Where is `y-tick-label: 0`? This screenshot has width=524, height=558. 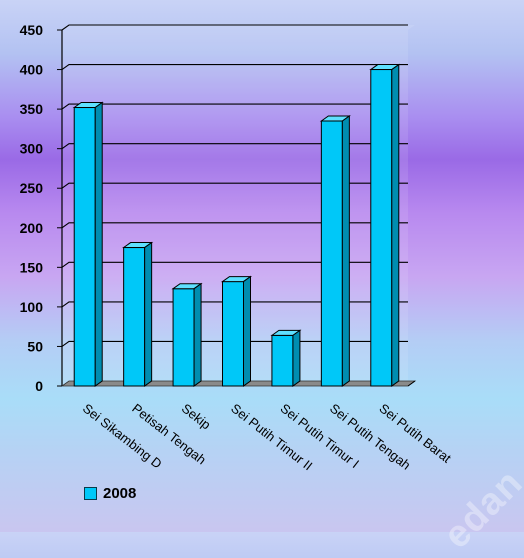
y-tick-label: 0 is located at coordinates (39, 386).